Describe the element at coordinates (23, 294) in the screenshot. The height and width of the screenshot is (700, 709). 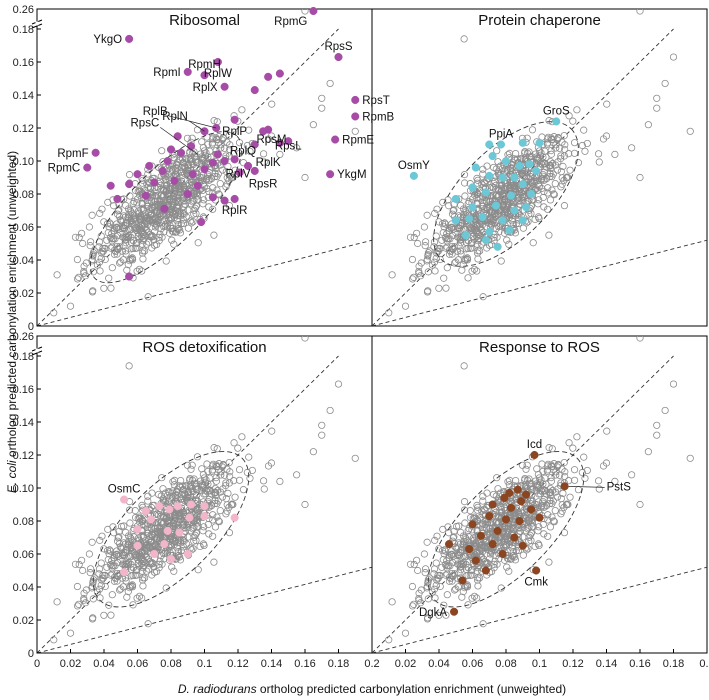
I see `y-tick-label: 0.02` at that location.